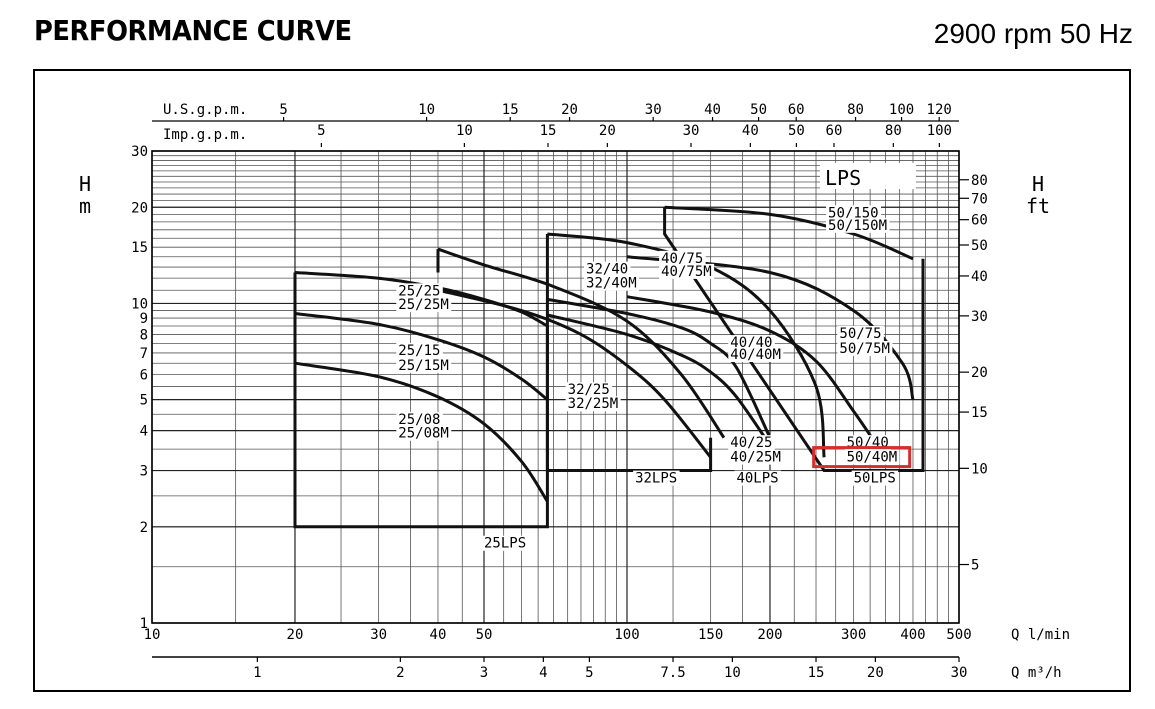 This screenshot has height=709, width=1155. Describe the element at coordinates (855, 110) in the screenshot. I see `usgpm-tick-label: 80` at that location.